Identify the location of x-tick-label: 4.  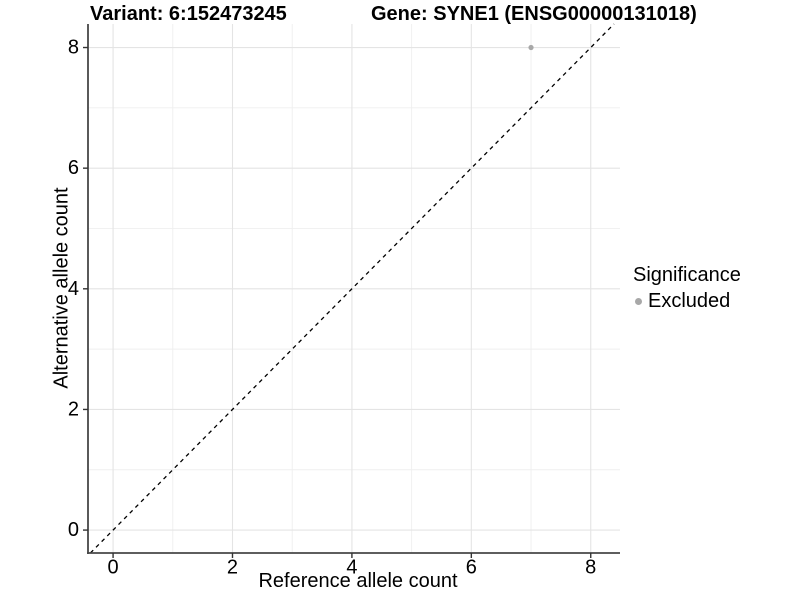
(351, 568).